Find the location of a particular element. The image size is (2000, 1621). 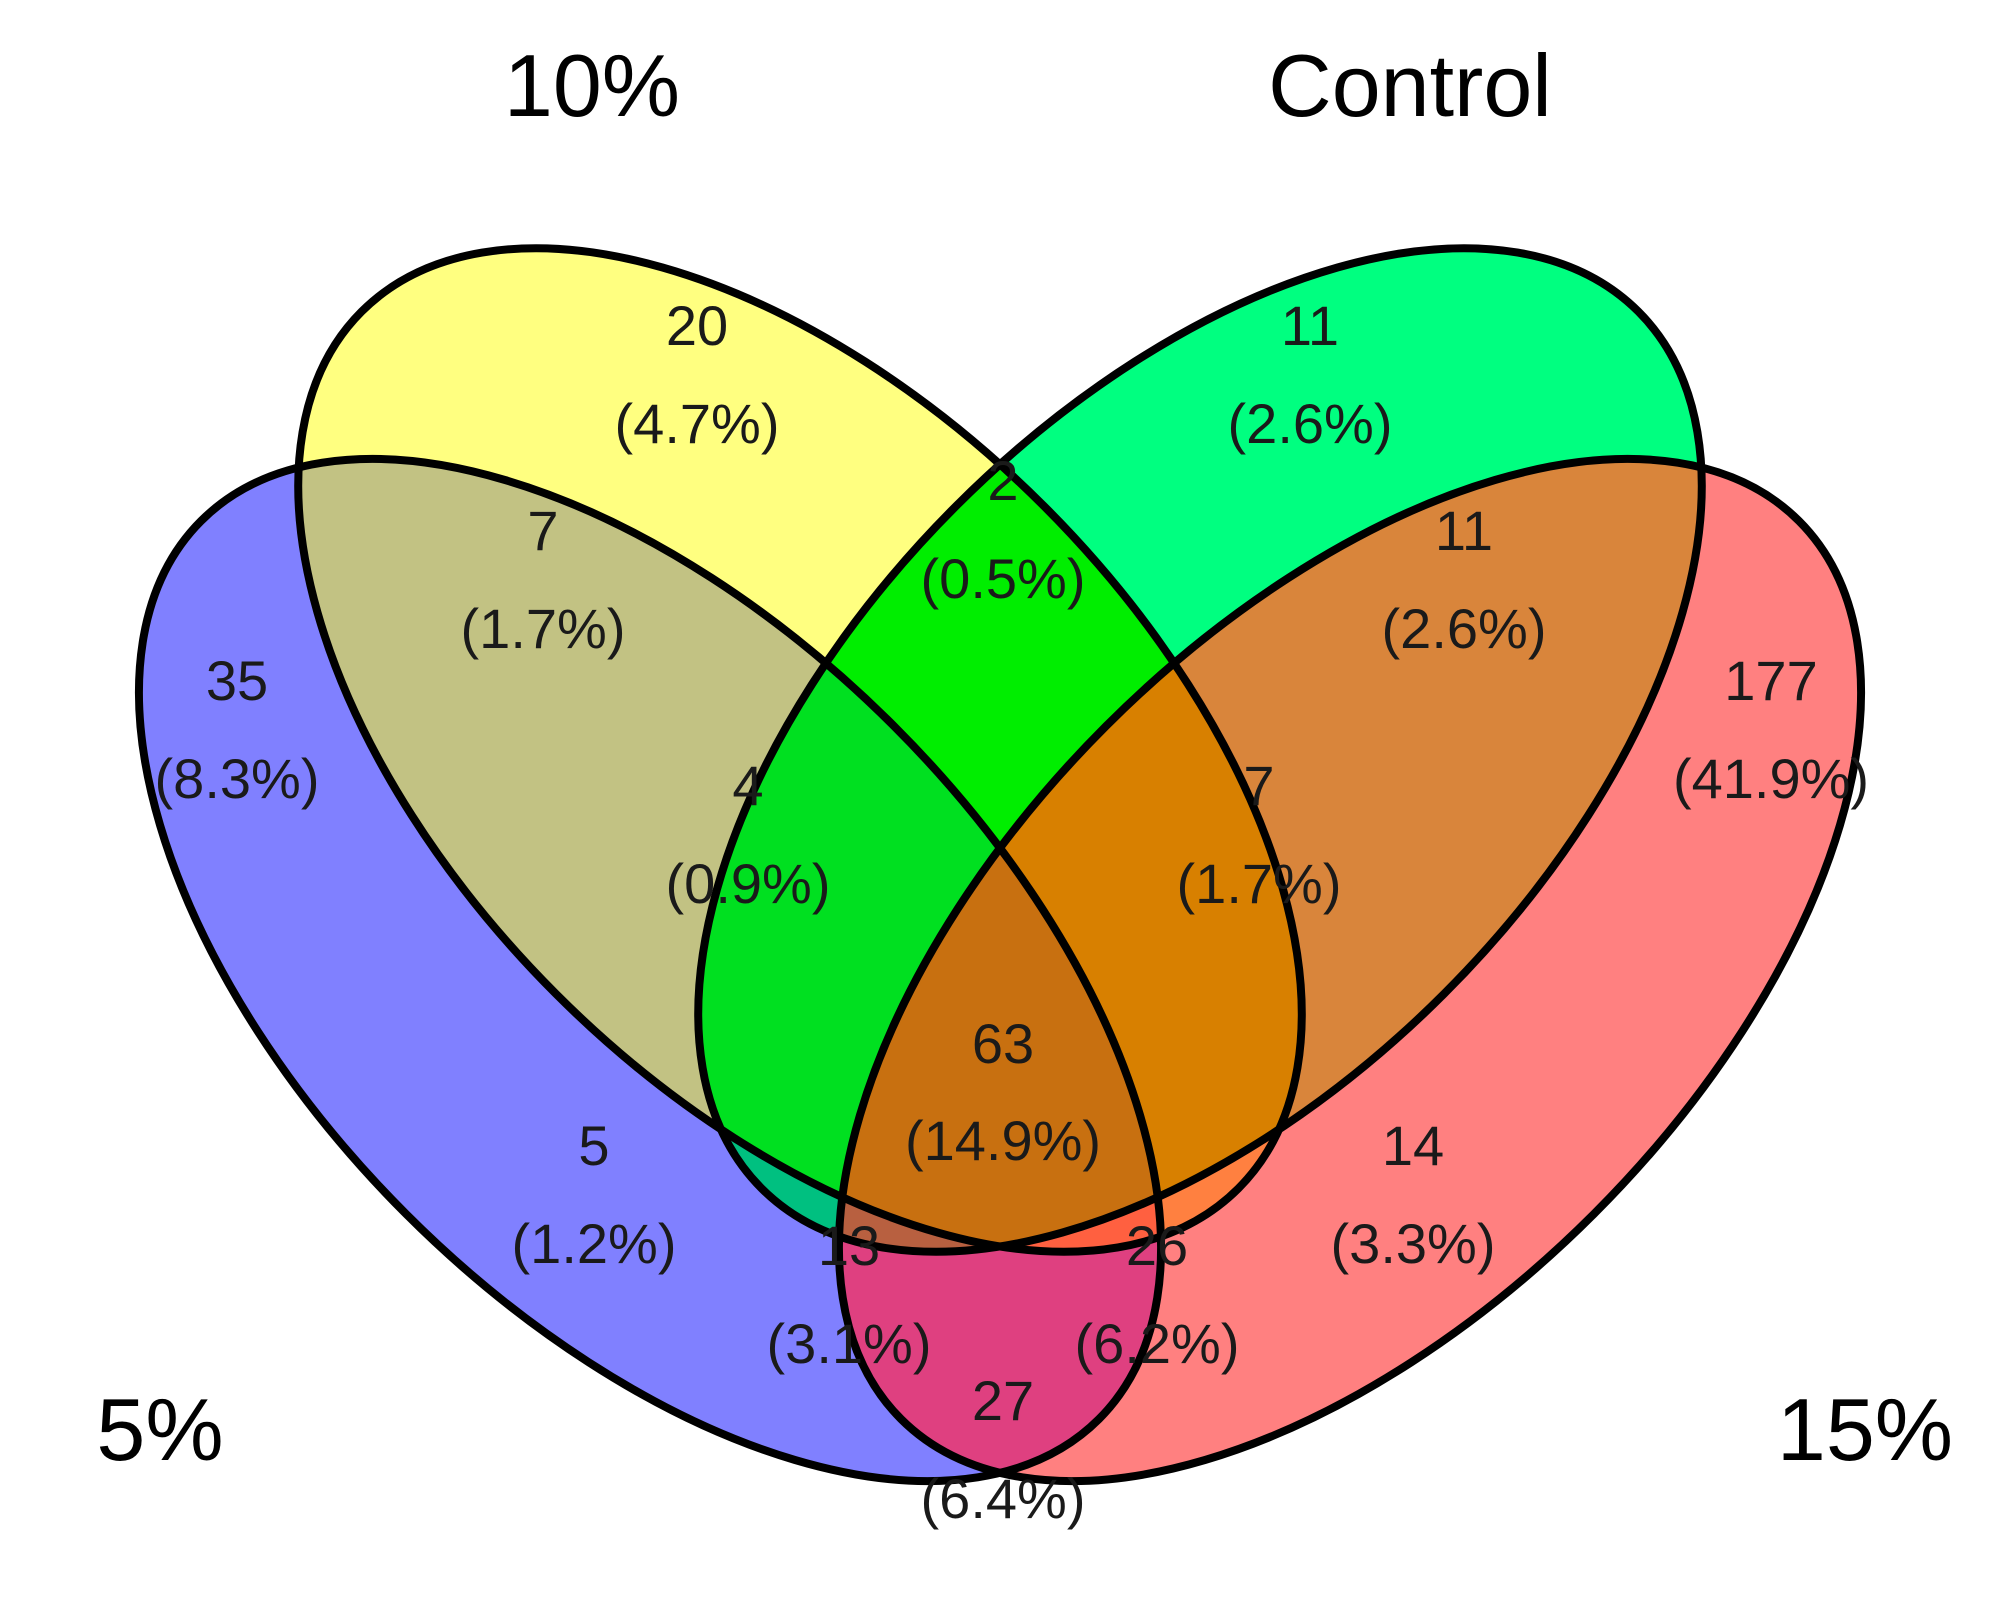

set-label-10pct: 10% is located at coordinates (592, 85).